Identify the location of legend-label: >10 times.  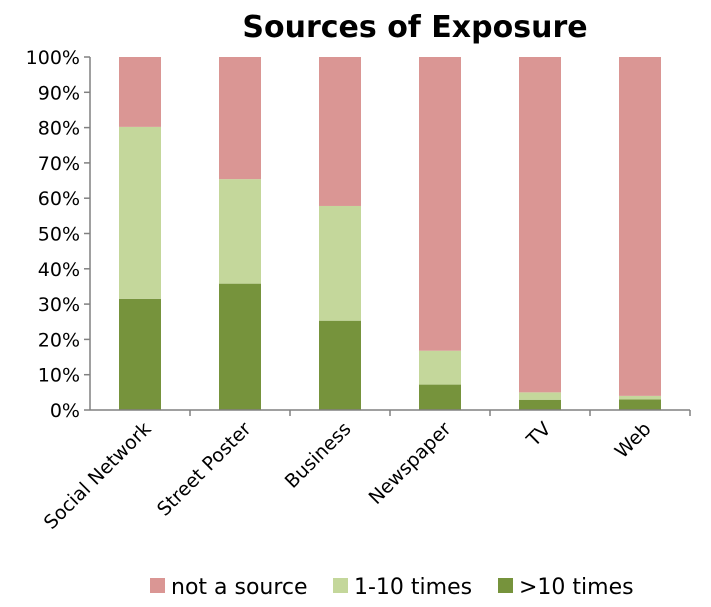
(576, 587).